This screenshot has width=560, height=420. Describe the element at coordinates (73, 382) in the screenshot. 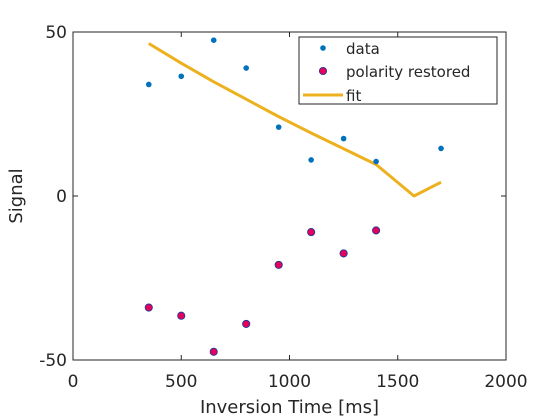

I see `x-tick-label: 0` at that location.